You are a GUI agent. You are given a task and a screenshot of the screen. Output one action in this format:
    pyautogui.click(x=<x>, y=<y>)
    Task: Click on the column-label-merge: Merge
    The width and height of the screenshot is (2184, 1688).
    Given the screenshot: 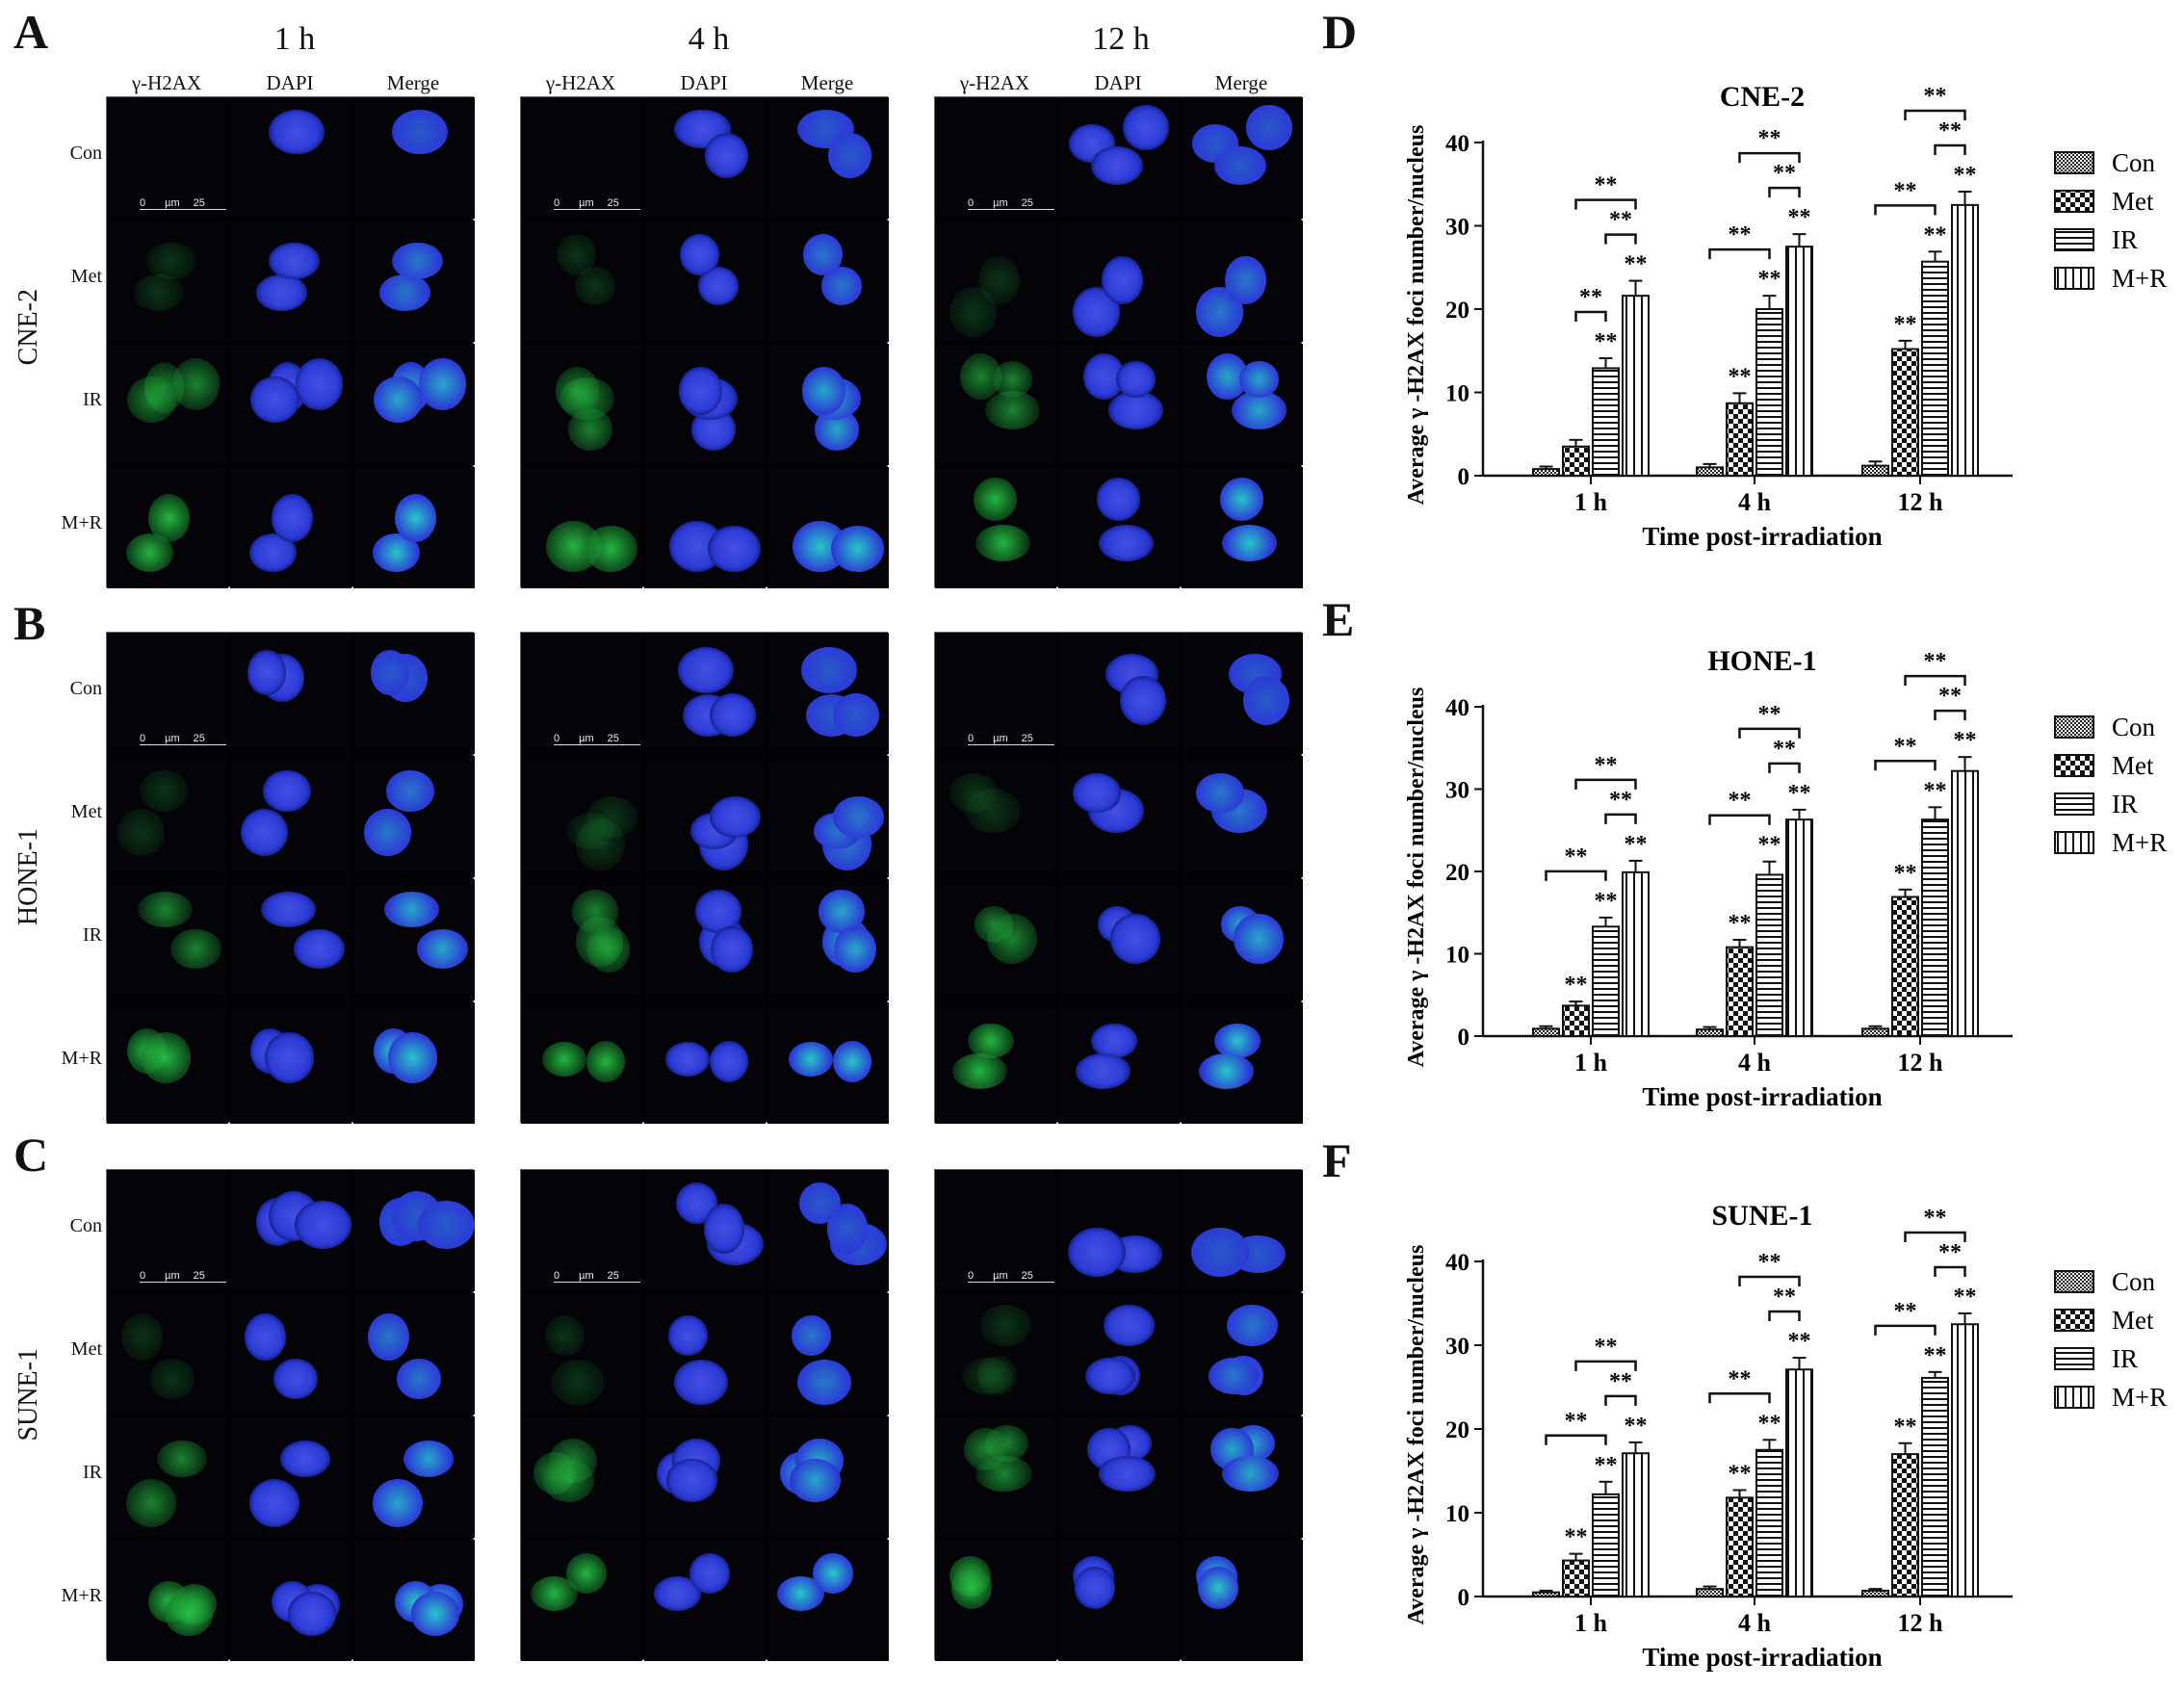 What is the action you would take?
    pyautogui.click(x=413, y=82)
    